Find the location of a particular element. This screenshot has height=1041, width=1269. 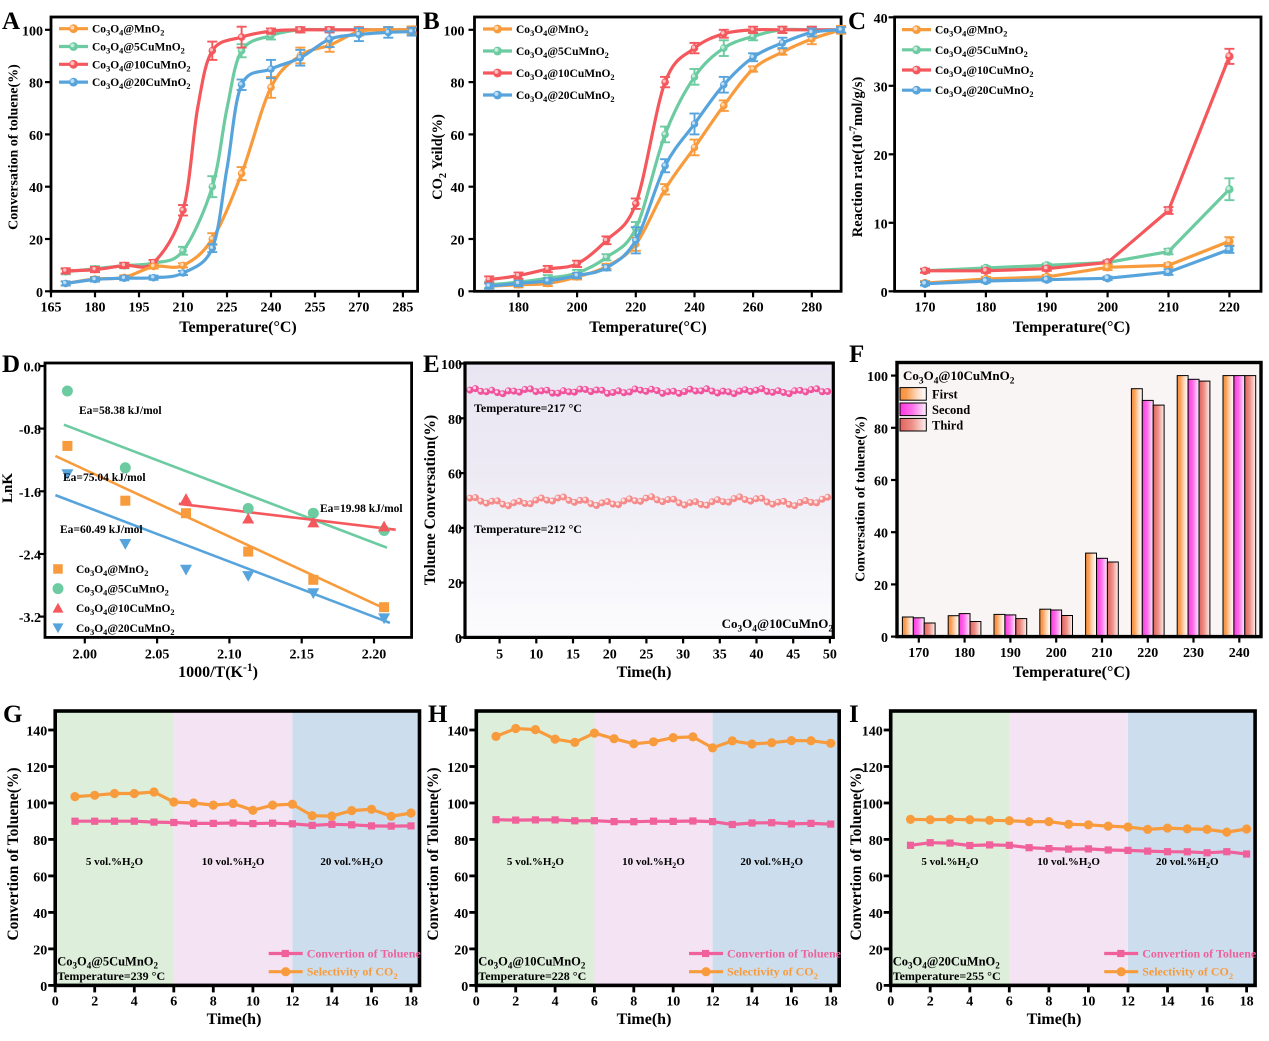

svg-text: First is located at coordinates (945, 395).